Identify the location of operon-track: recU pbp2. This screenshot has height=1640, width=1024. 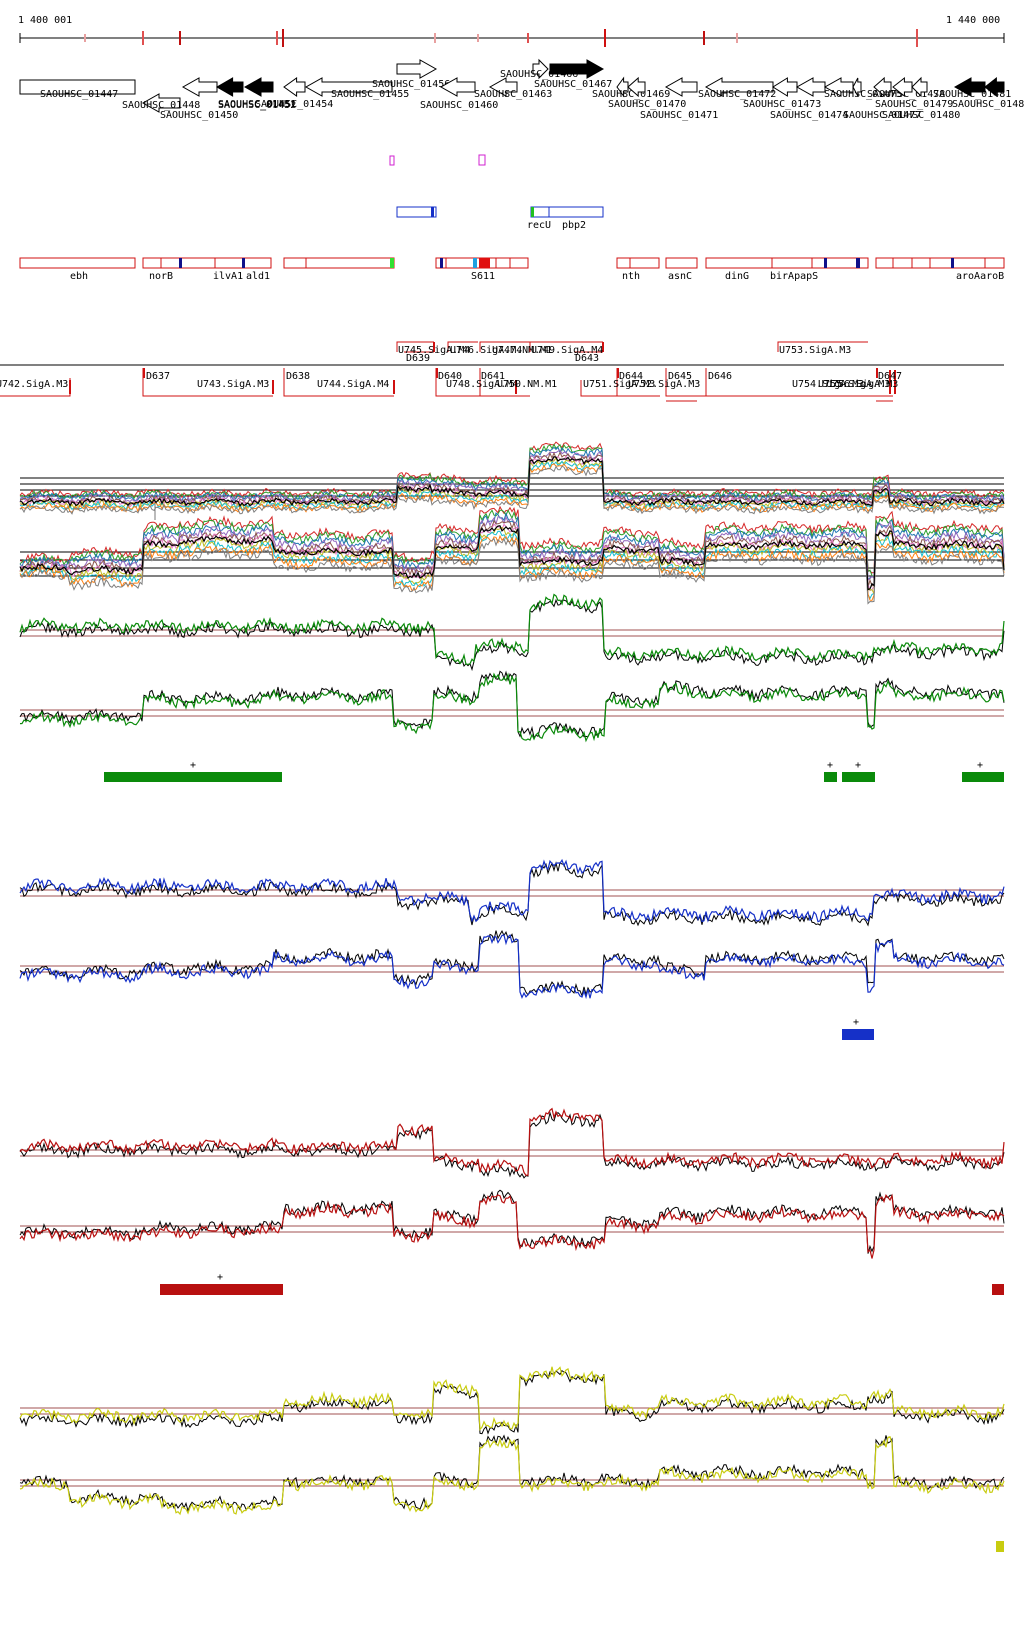
(500, 218).